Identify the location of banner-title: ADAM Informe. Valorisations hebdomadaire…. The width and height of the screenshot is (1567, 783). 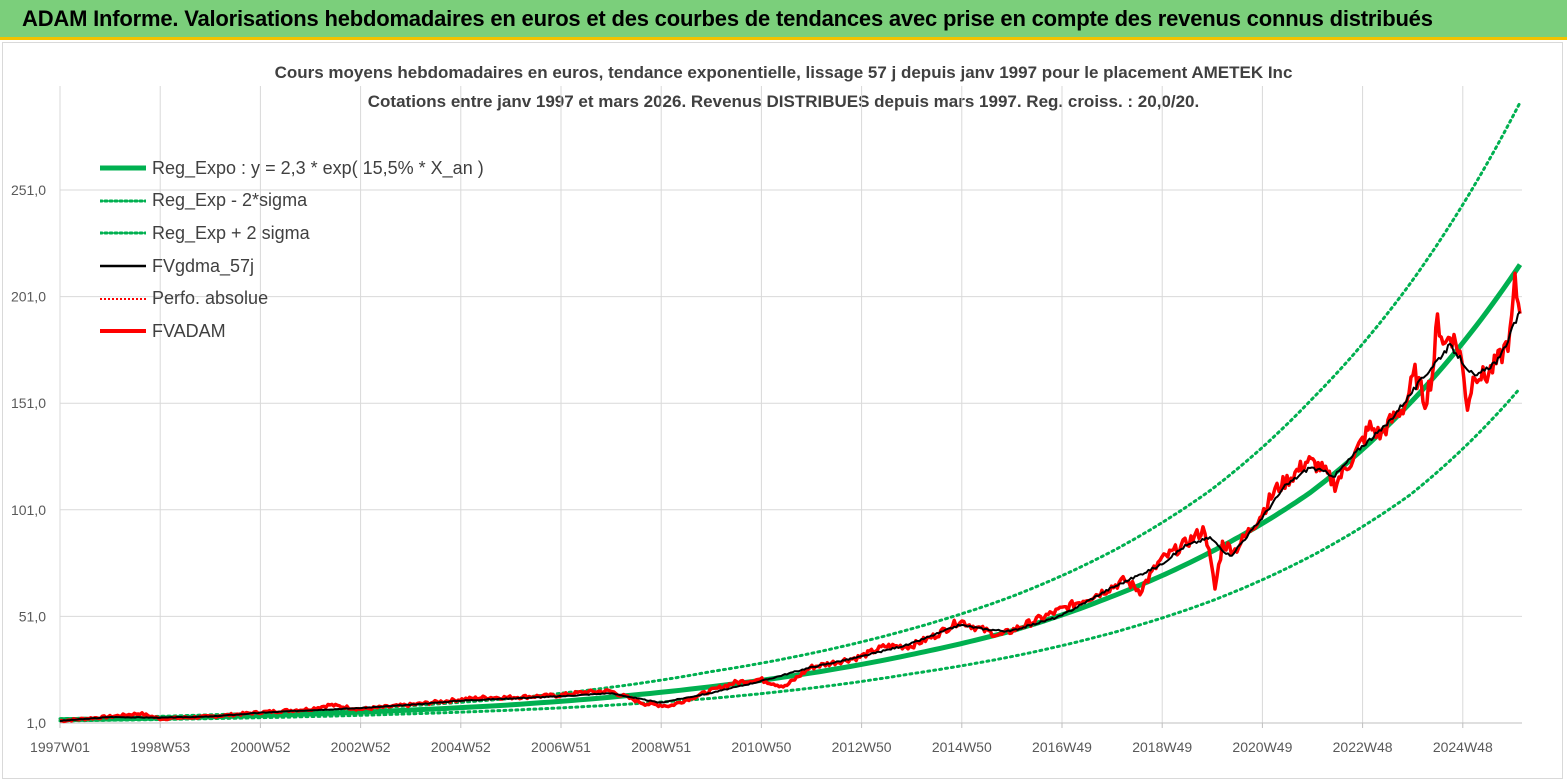
(727, 18).